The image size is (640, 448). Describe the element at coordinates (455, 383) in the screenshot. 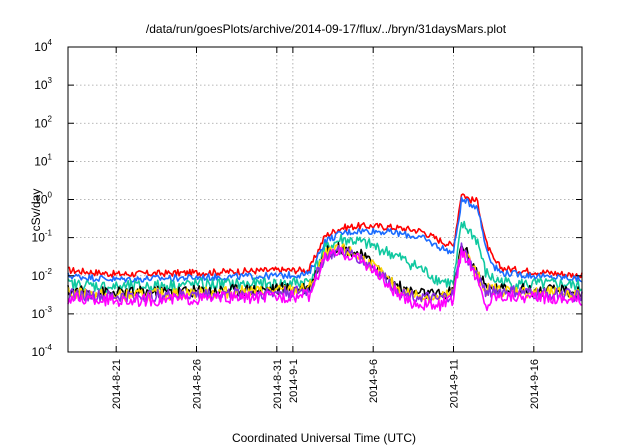

I see `x-tick-label: 2014-9-11` at that location.